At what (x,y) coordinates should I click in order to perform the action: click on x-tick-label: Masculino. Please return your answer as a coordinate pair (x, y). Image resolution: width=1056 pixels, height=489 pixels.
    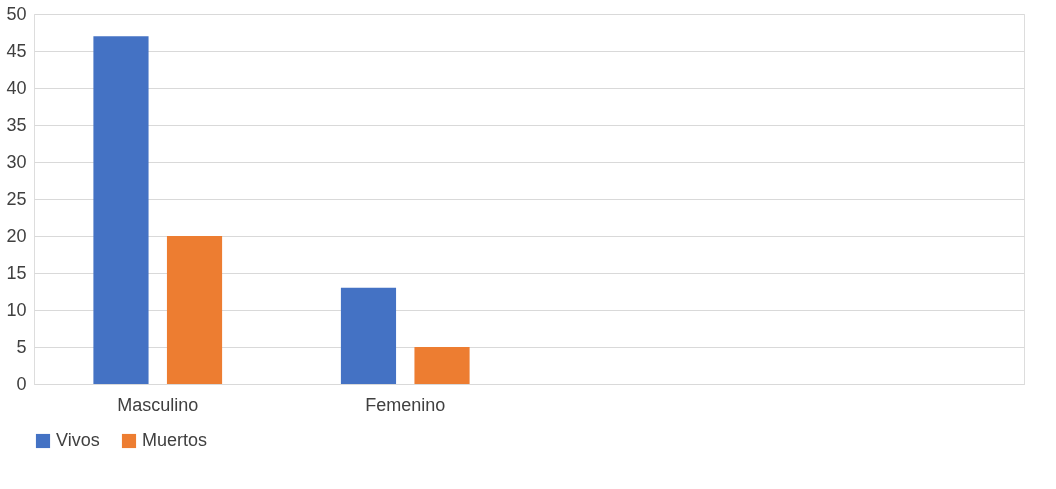
    Looking at the image, I should click on (158, 404).